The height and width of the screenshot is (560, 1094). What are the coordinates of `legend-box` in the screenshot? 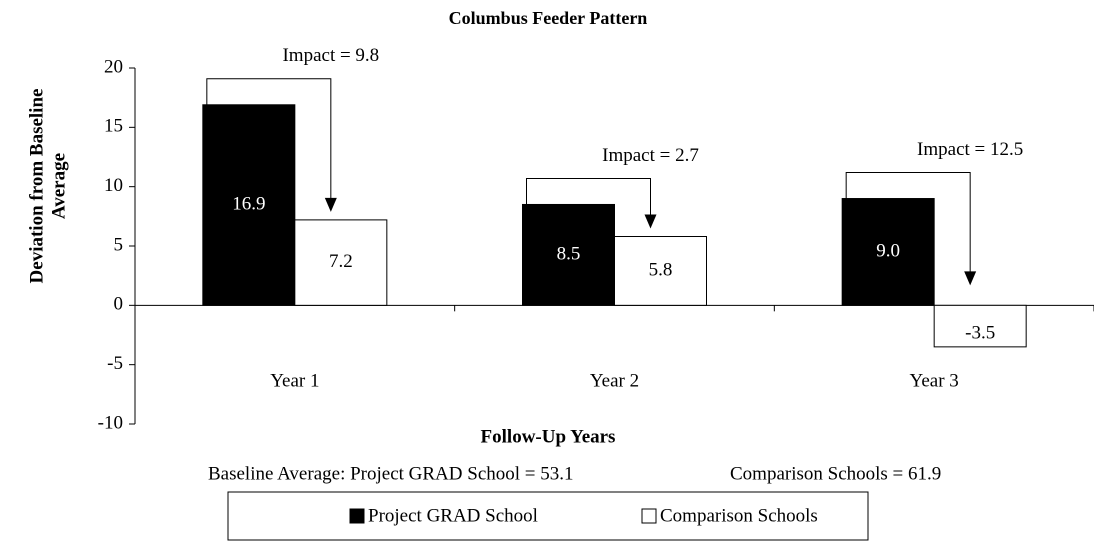 It's located at (548, 516).